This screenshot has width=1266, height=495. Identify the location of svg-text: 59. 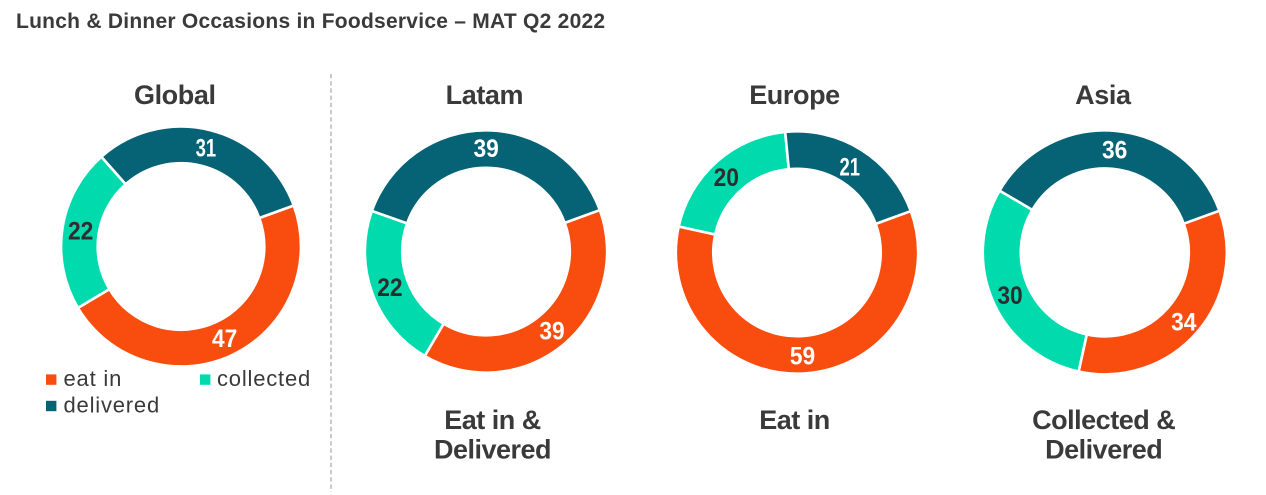
(802, 357).